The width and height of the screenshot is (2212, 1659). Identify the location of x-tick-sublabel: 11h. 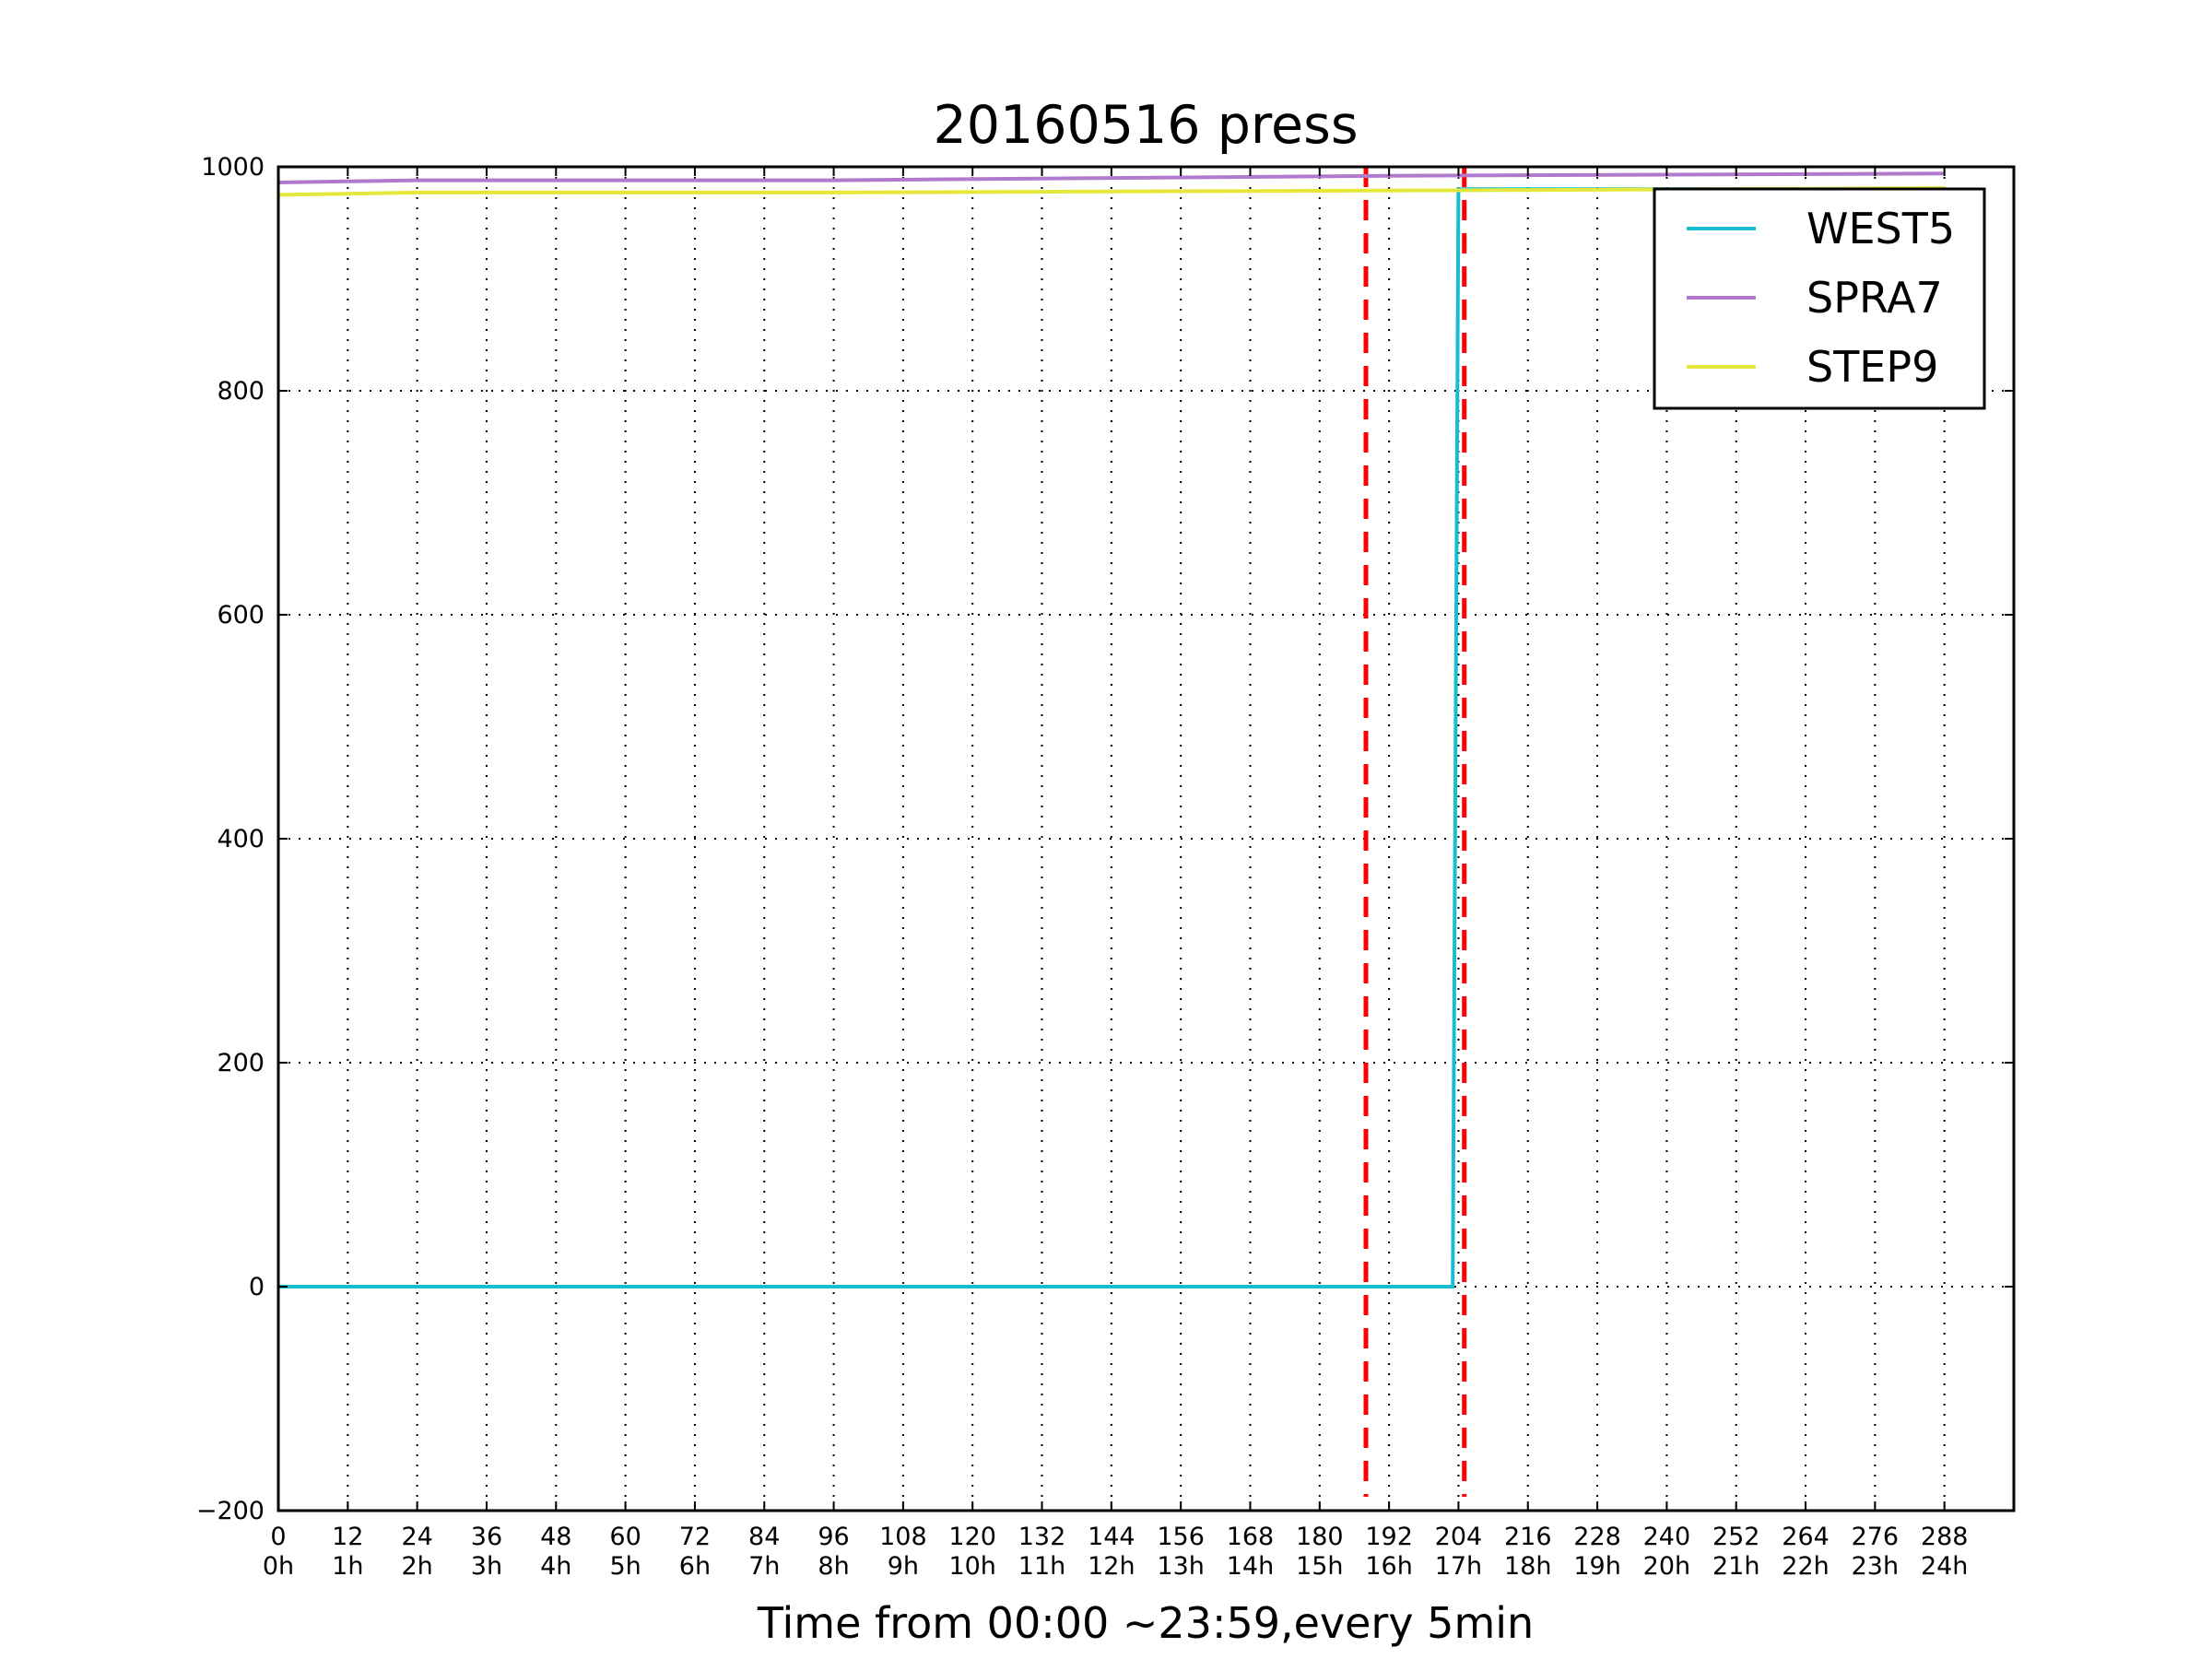
(1041, 1566).